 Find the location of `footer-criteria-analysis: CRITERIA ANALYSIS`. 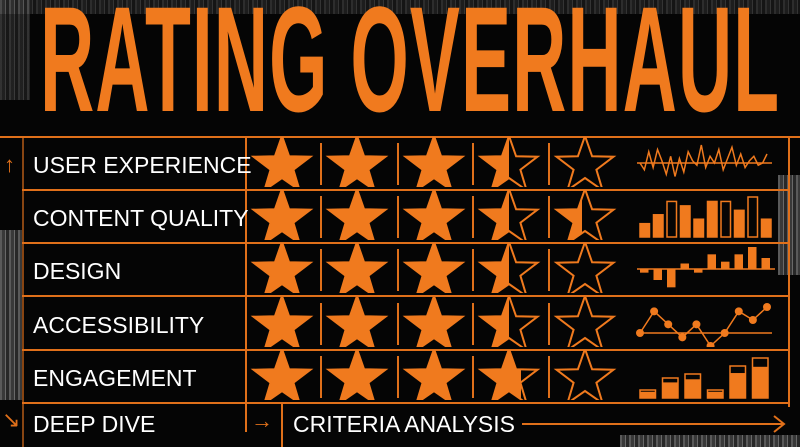

footer-criteria-analysis: CRITERIA ANALYSIS is located at coordinates (404, 424).